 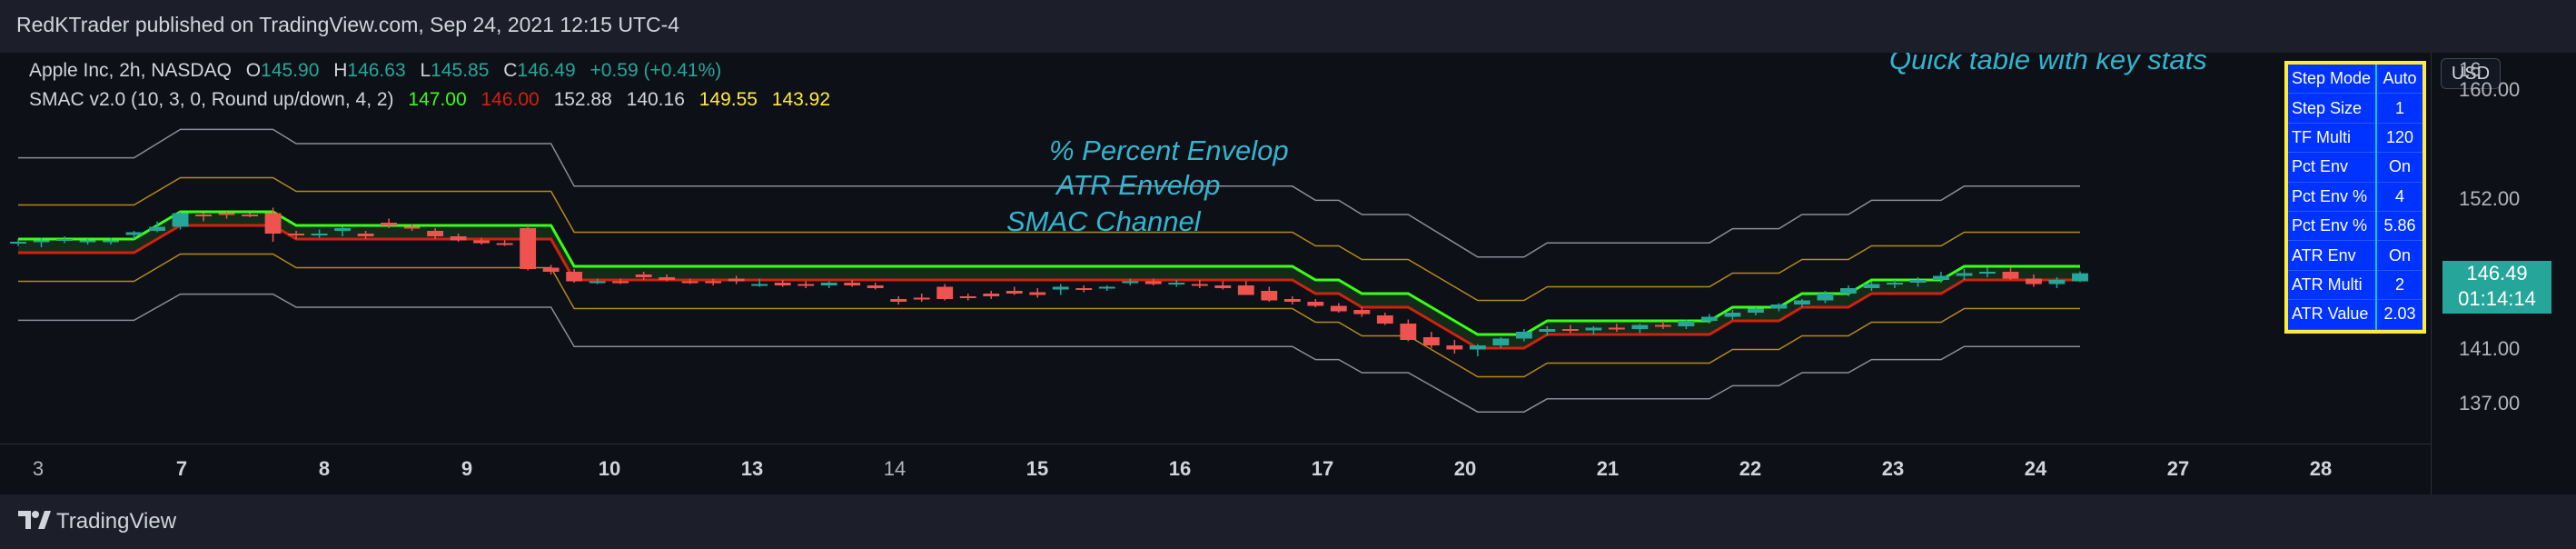 What do you see at coordinates (467, 469) in the screenshot?
I see `time-tick: 9` at bounding box center [467, 469].